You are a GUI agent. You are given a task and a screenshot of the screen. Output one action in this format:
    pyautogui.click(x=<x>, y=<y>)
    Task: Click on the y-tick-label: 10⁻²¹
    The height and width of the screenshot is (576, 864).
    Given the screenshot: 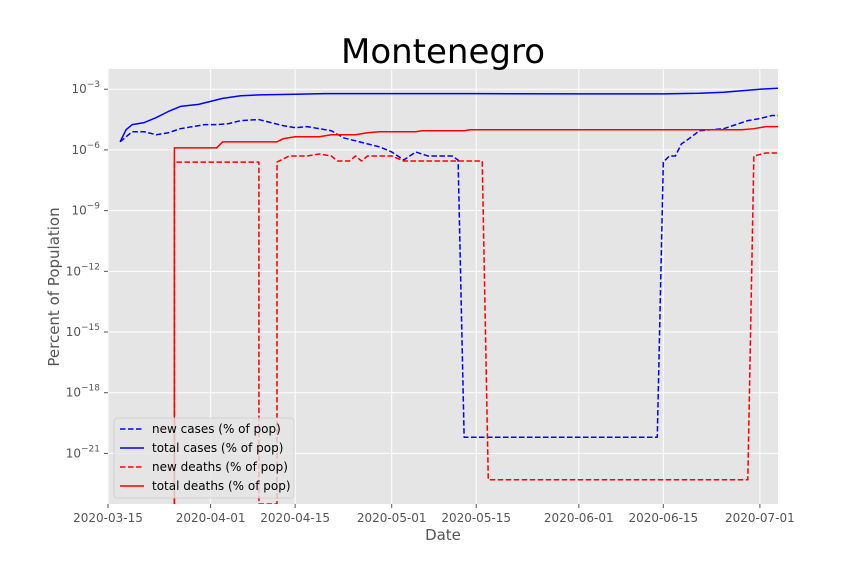 What is the action you would take?
    pyautogui.click(x=83, y=452)
    